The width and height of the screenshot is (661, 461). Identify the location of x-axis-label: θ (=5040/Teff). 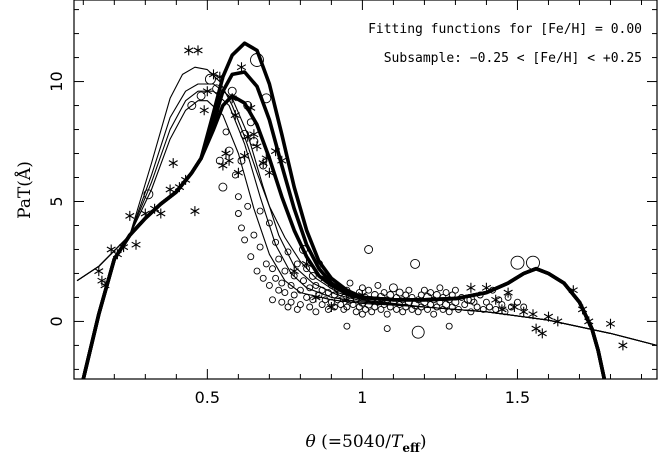
(366, 443).